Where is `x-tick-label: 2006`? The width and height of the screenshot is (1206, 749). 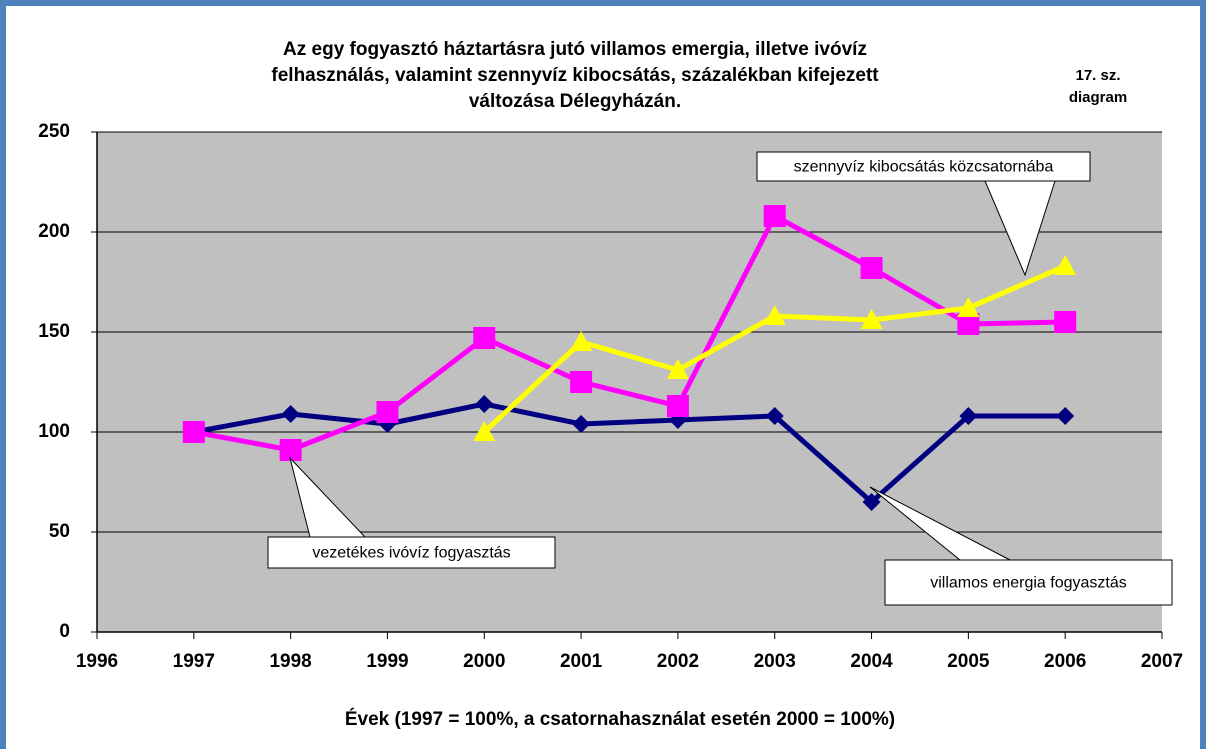
x-tick-label: 2006 is located at coordinates (1065, 661).